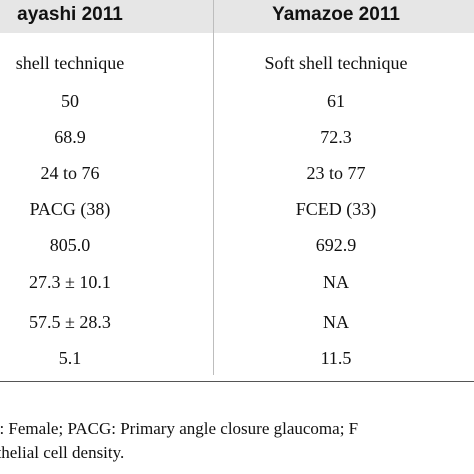 This screenshot has height=474, width=474. I want to click on column-divider, so click(213, 187).